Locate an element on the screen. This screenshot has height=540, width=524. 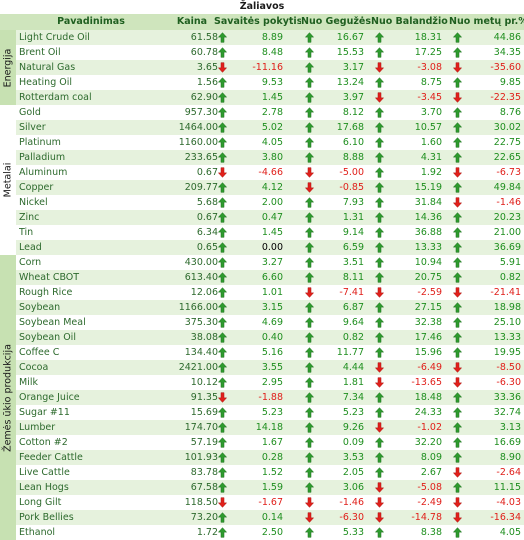
commodity-name: Silver is located at coordinates (32, 127).